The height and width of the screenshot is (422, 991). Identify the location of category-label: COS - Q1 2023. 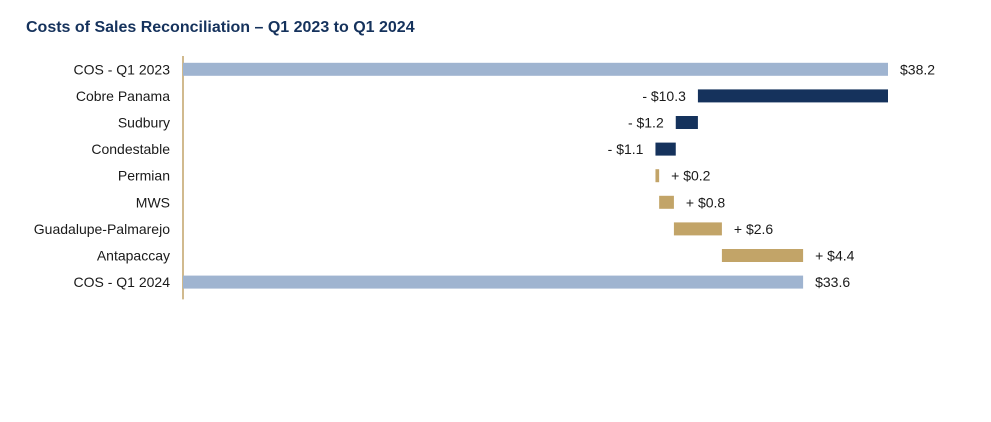
(122, 69).